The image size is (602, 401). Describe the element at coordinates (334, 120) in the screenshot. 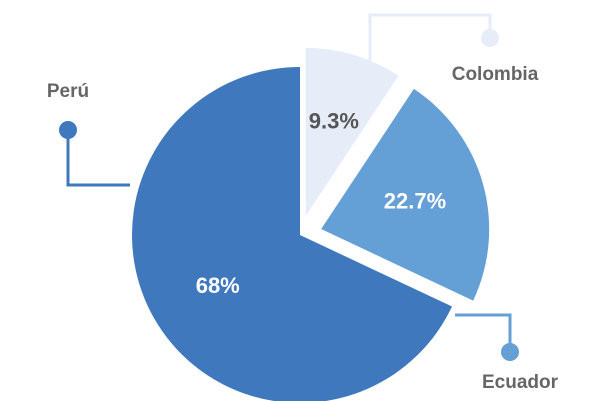

I see `value-label: 9.3%` at that location.